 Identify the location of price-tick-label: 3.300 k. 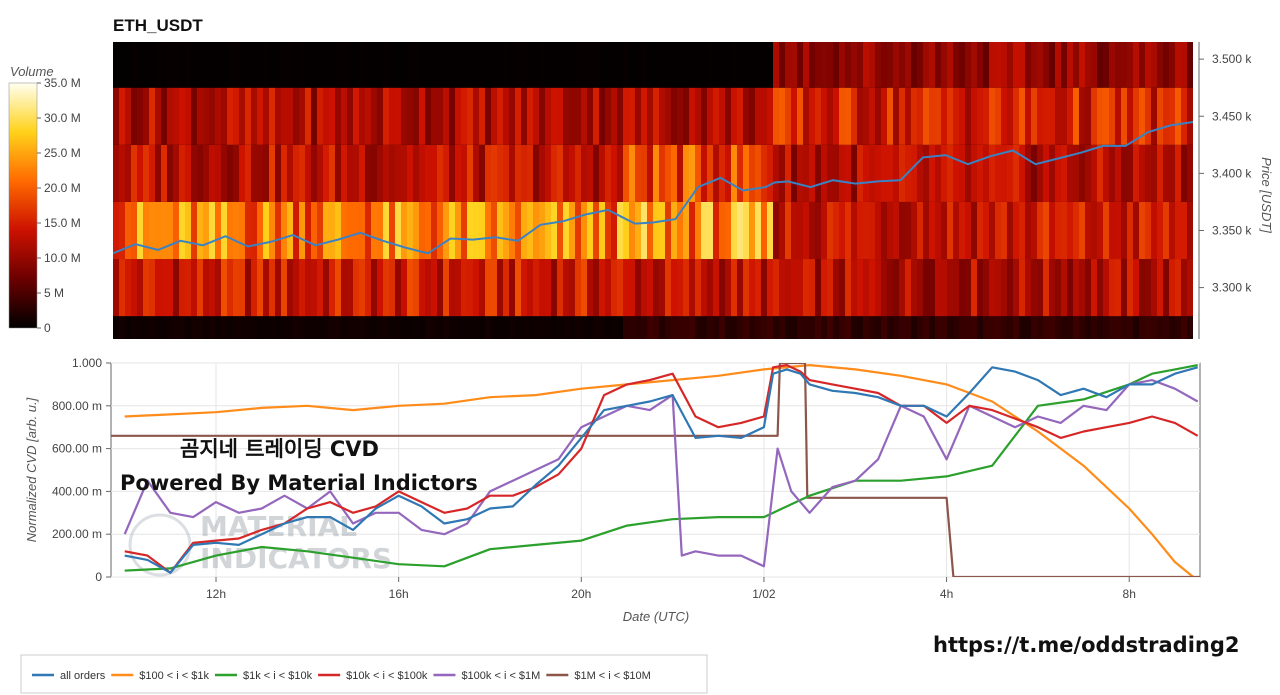
(1232, 288).